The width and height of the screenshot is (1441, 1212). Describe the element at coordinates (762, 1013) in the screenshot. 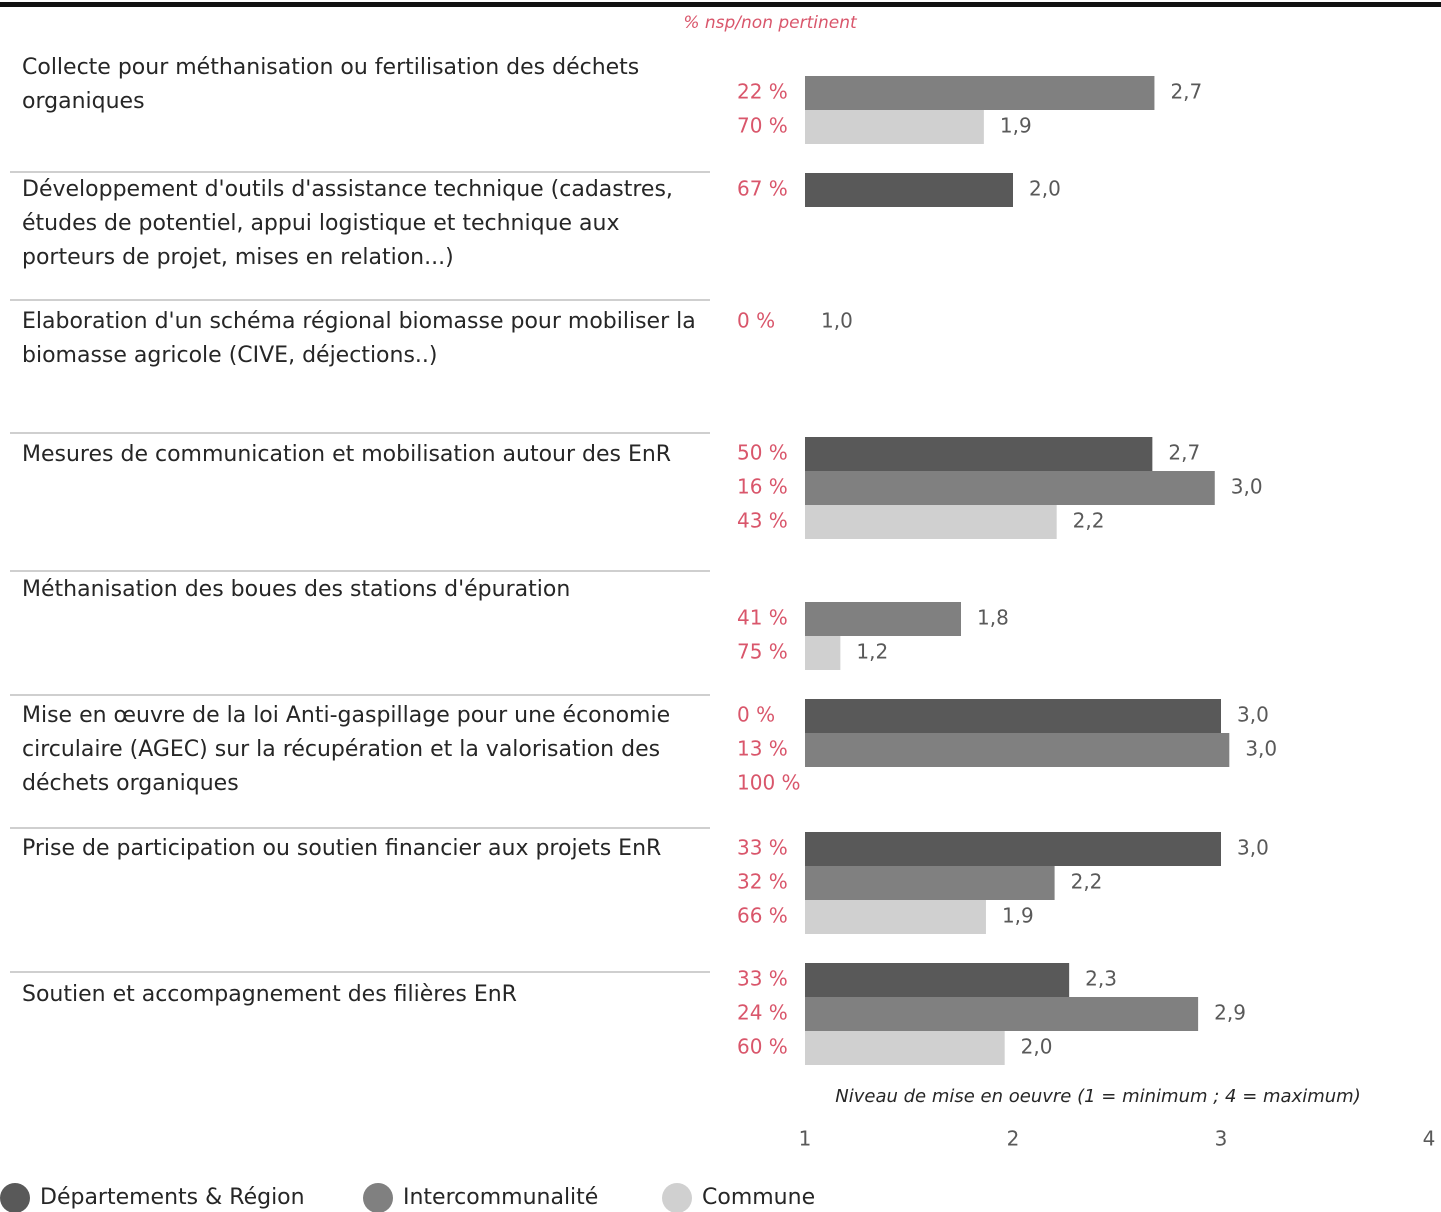

I see `nsp-label: 24 %` at that location.